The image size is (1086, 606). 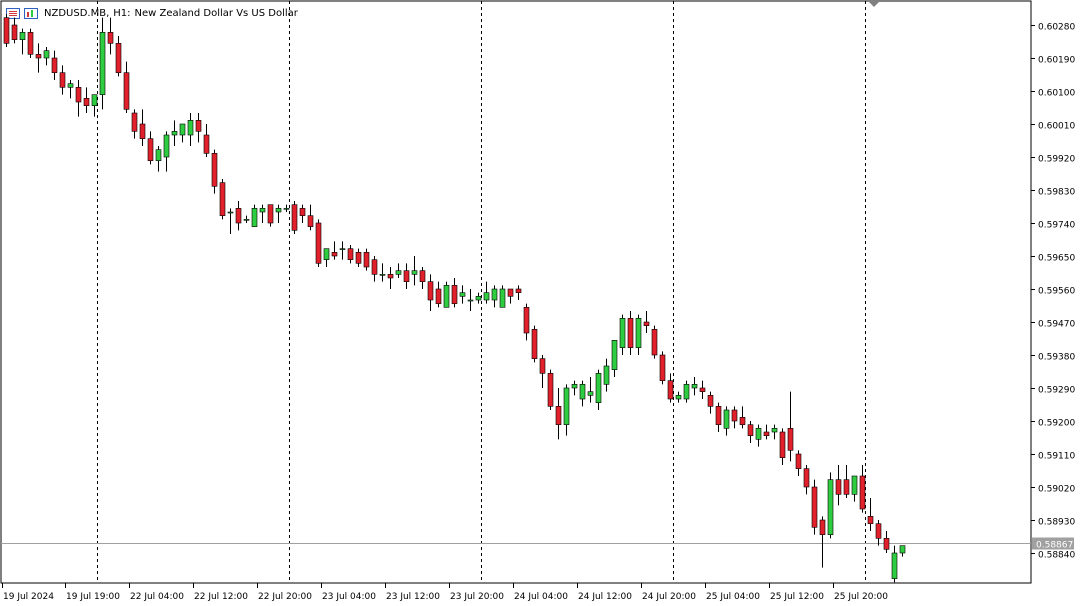 I want to click on x-tick-label: 25 Jul 12:00, so click(x=797, y=597).